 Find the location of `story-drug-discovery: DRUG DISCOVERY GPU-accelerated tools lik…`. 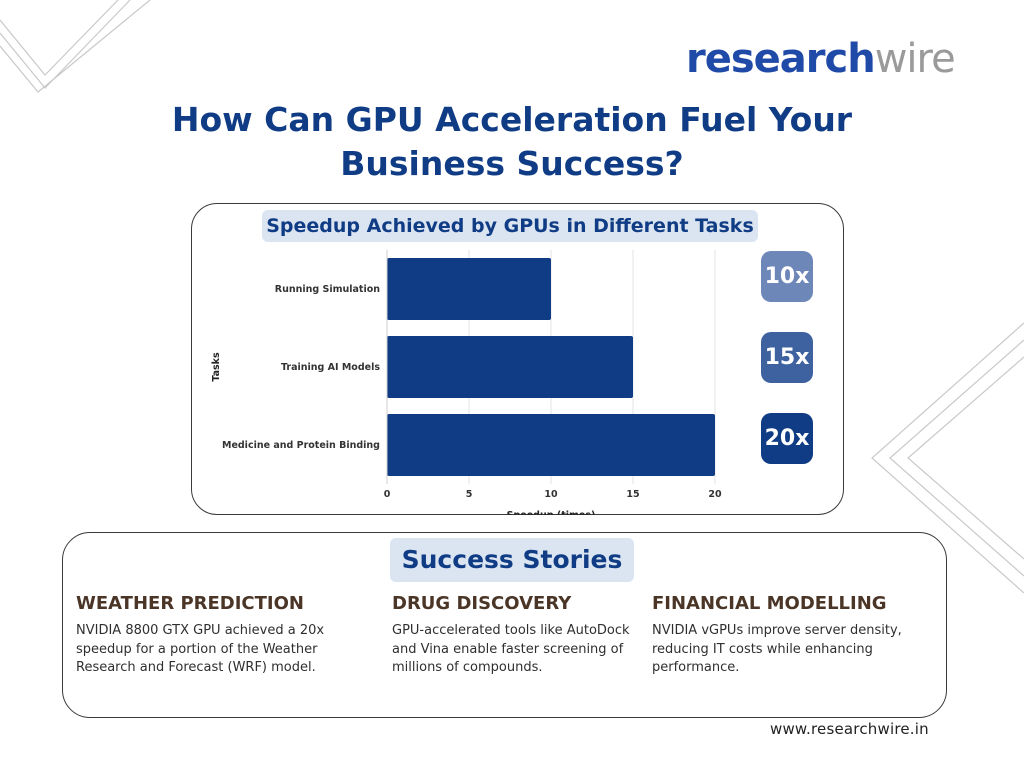

story-drug-discovery: DRUG DISCOVERY GPU-accelerated tools lik… is located at coordinates (517, 635).